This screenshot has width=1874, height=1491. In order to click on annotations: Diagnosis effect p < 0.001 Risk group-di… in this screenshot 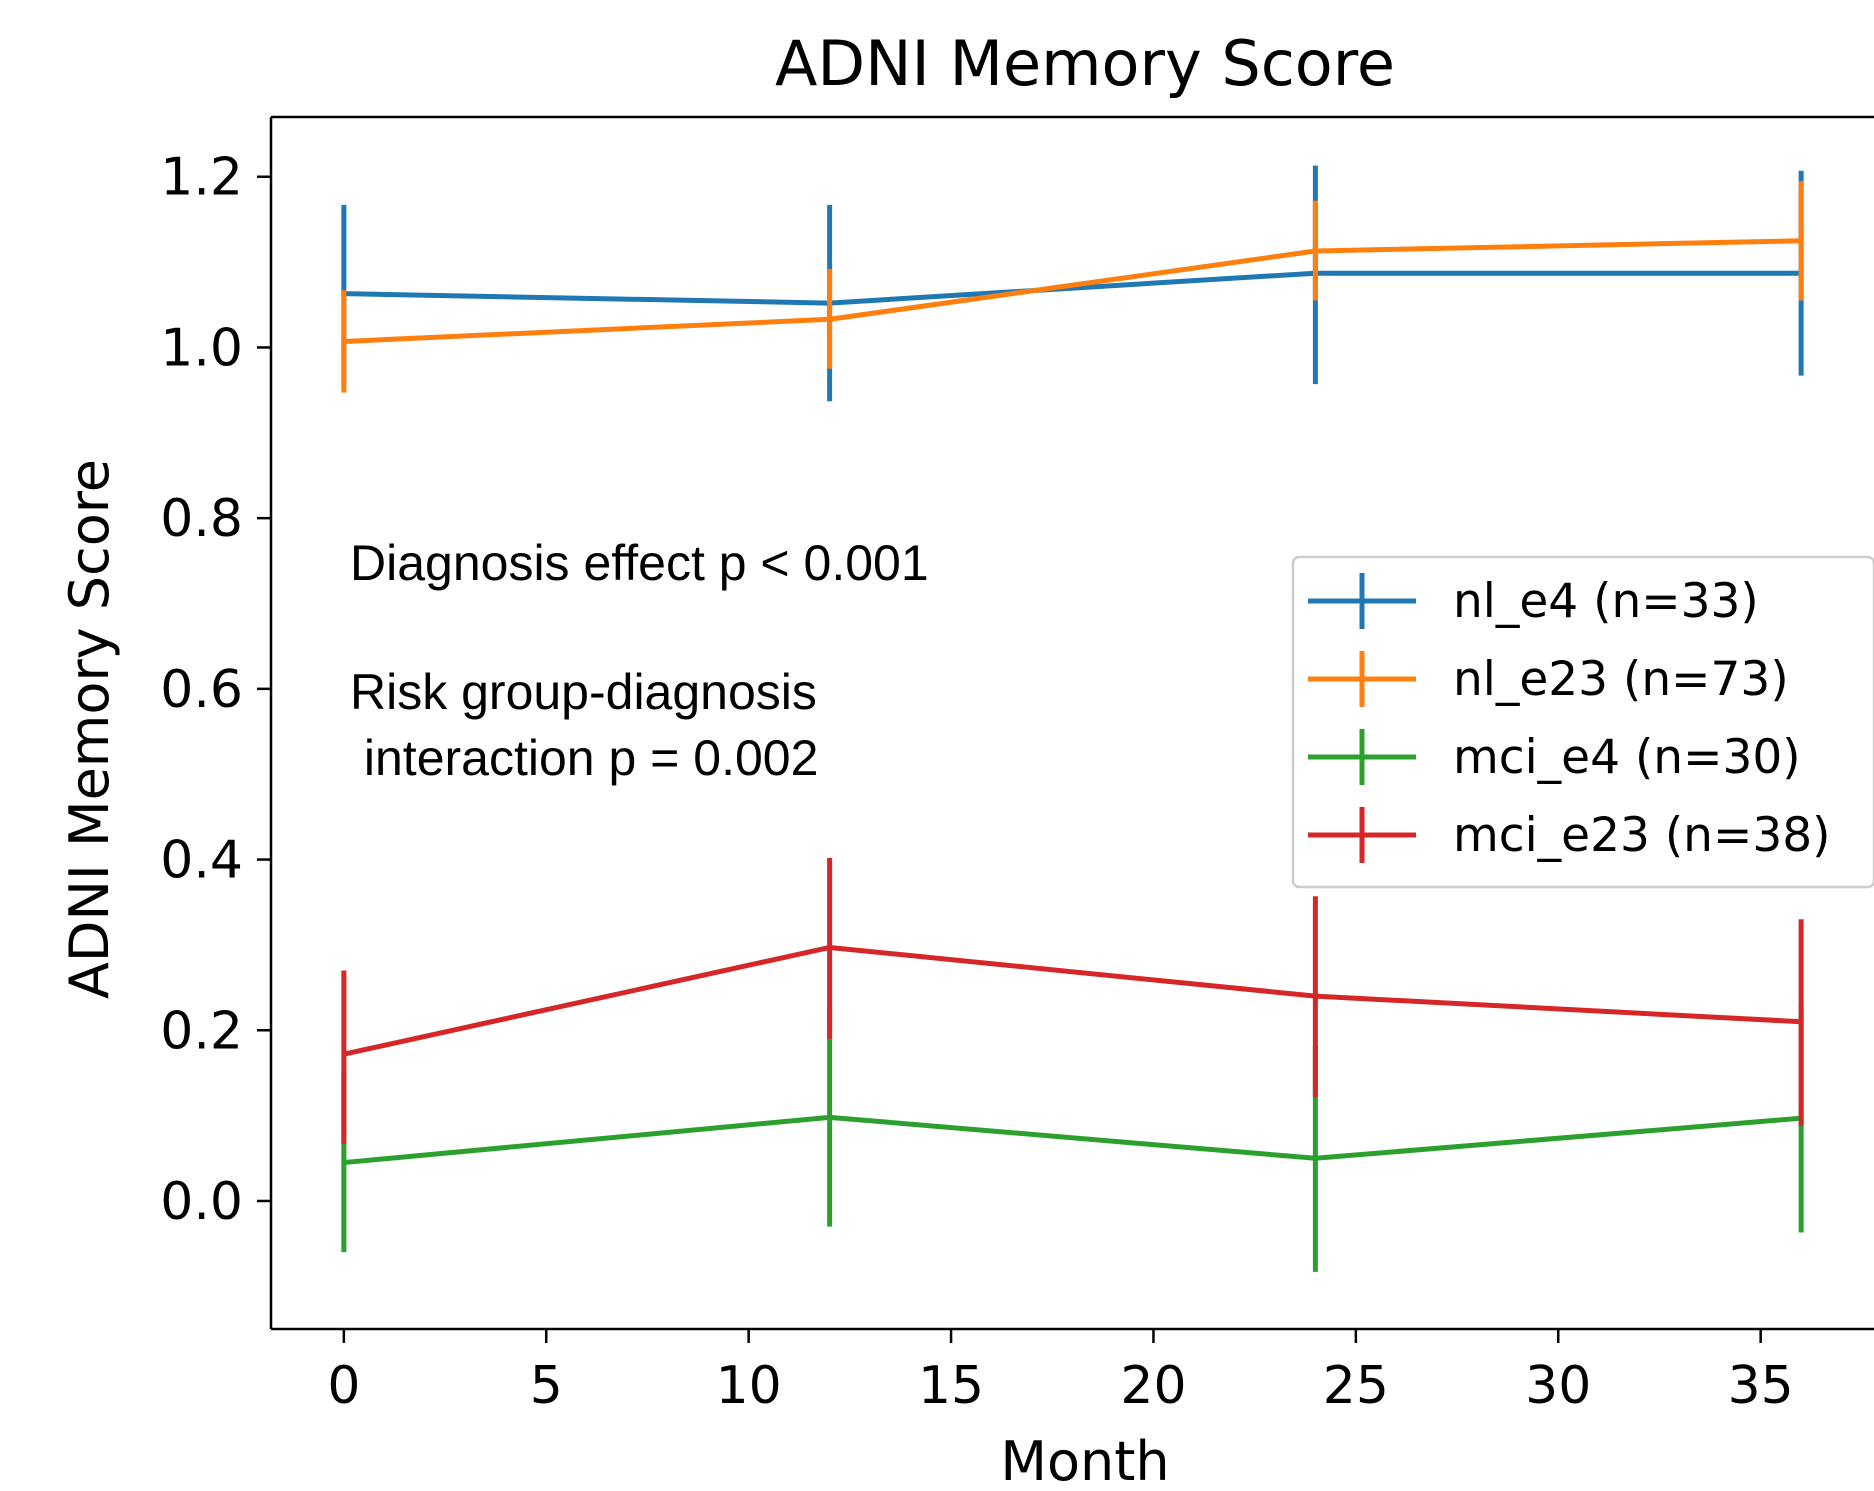, I will do `click(639, 660)`.